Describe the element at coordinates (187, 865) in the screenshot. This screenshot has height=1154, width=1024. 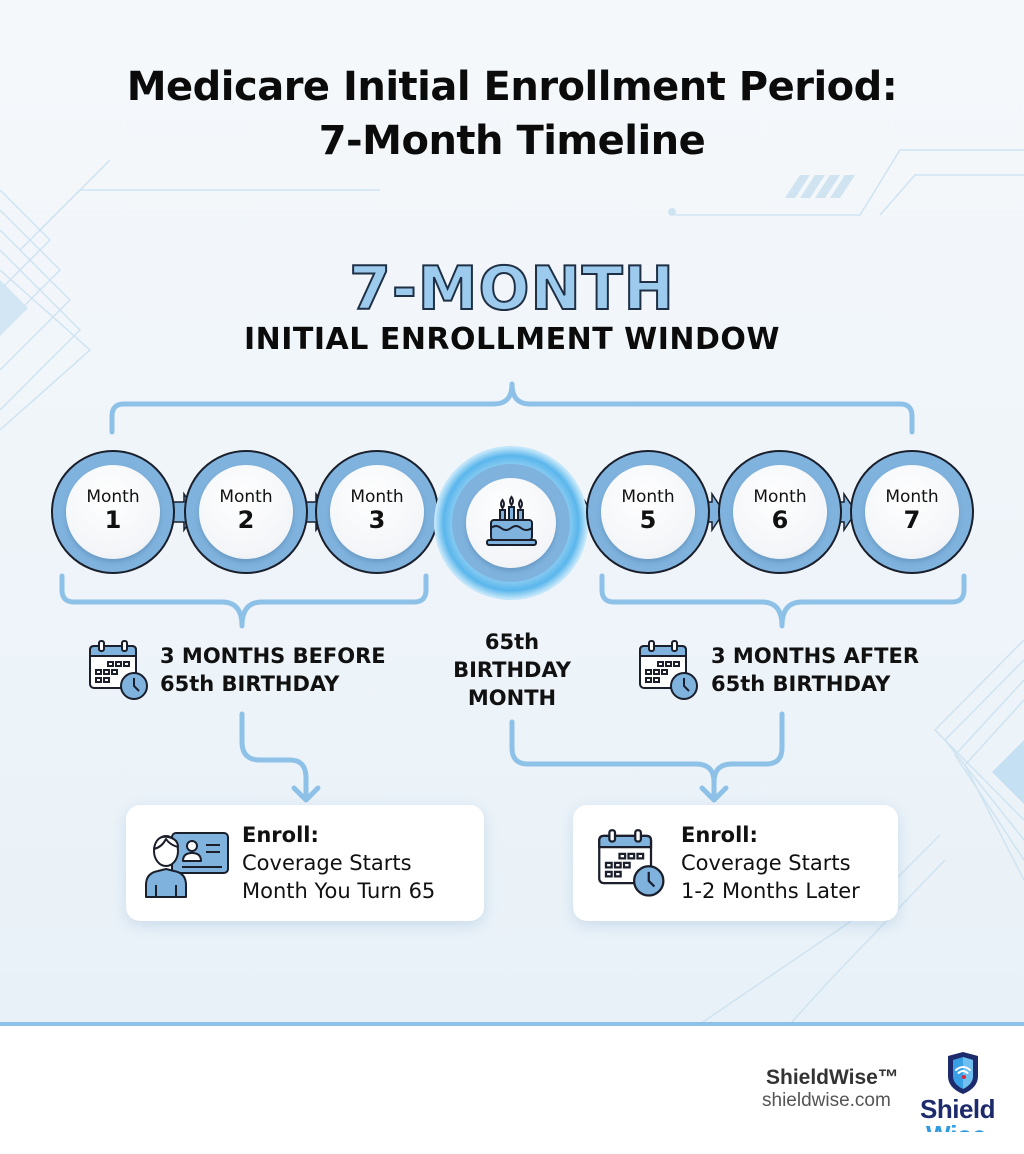
I see `person-id-card-icon` at that location.